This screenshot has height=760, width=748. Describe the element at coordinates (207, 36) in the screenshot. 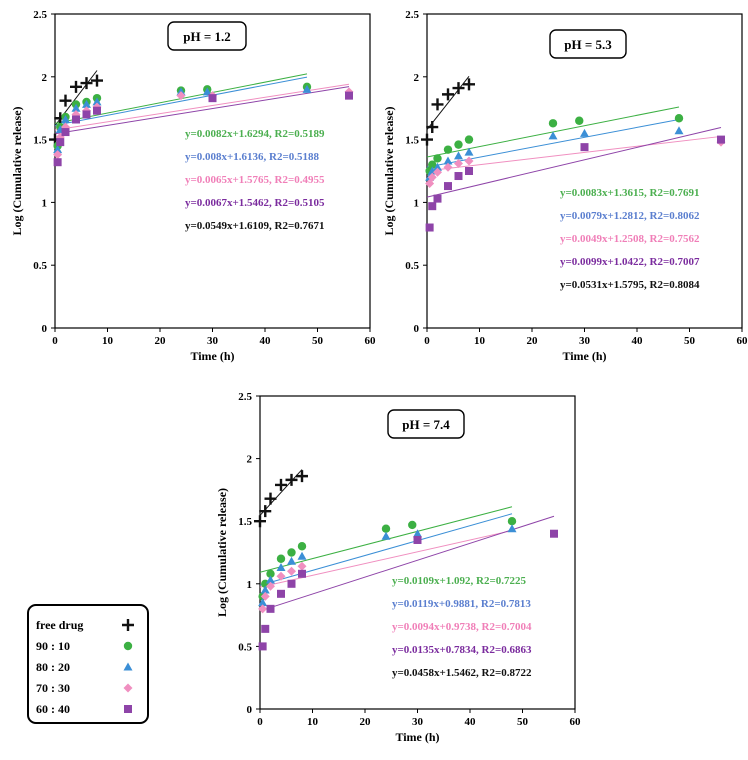

I see `chart-title: pH = 1.2` at that location.